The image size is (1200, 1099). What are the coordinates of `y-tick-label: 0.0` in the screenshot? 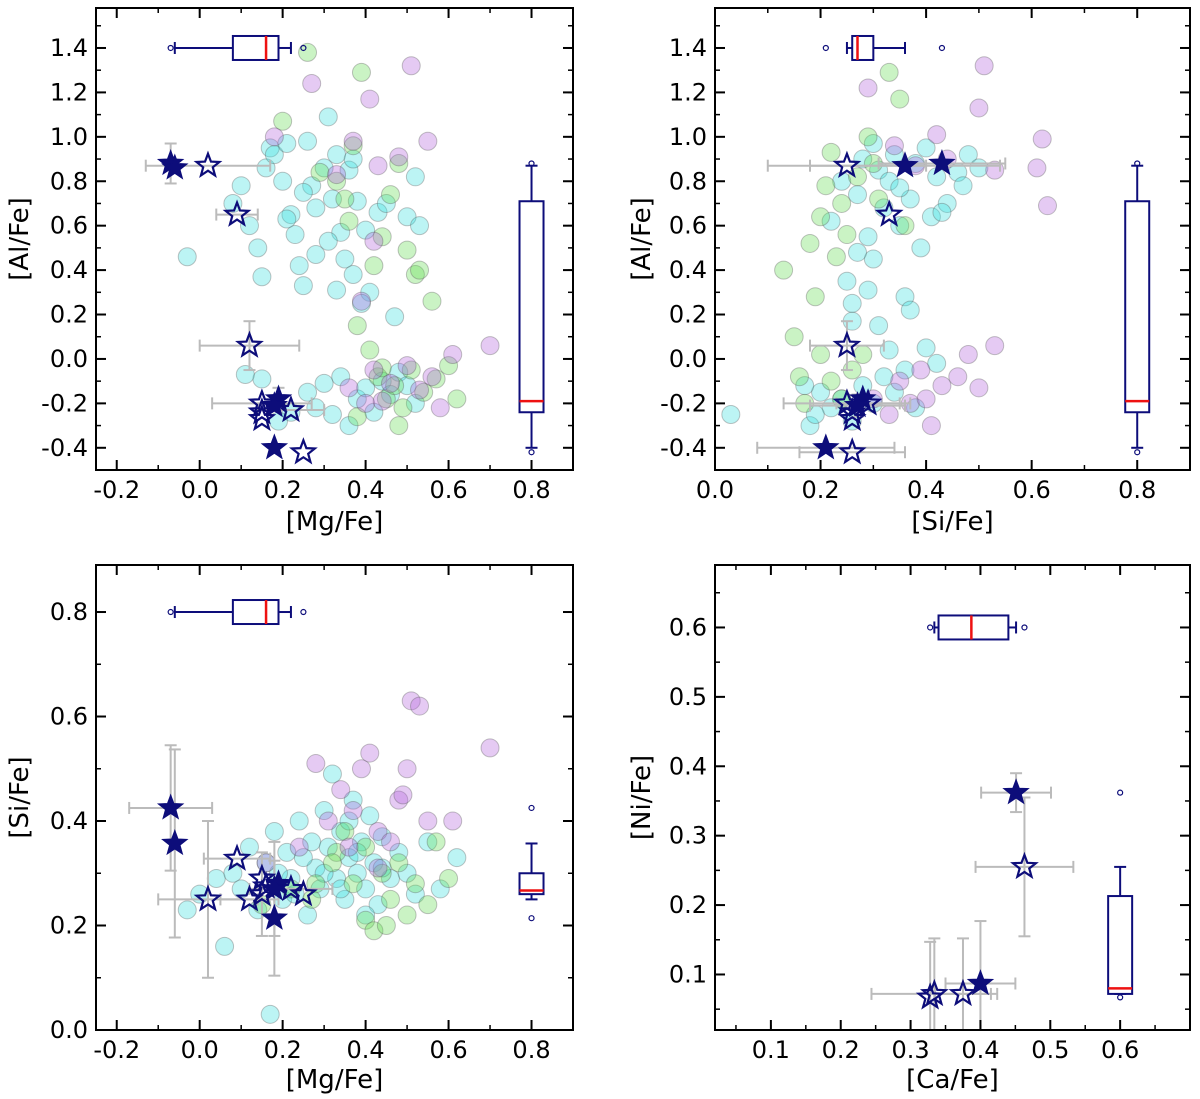 It's located at (69, 359).